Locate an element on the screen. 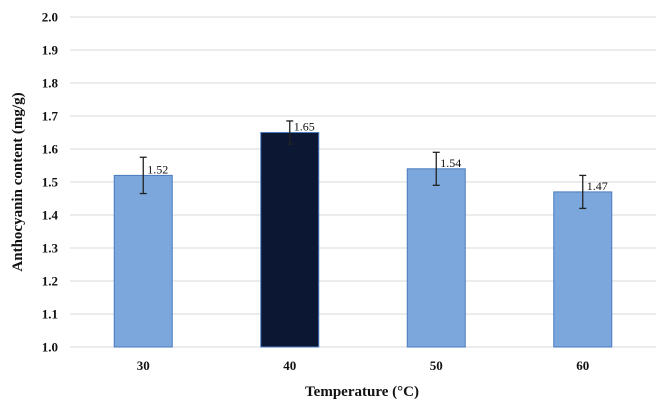 The image size is (659, 409). error-bars is located at coordinates (363, 165).